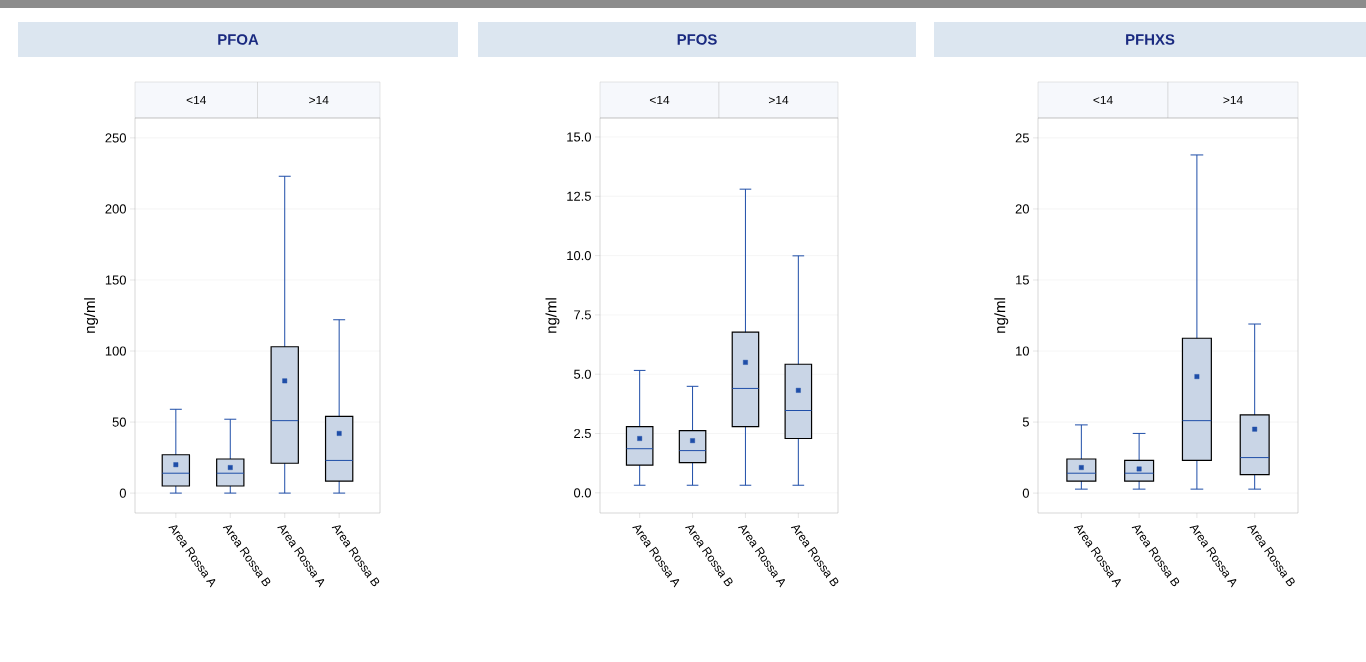  What do you see at coordinates (1025, 422) in the screenshot?
I see `y-tick-label: 5` at bounding box center [1025, 422].